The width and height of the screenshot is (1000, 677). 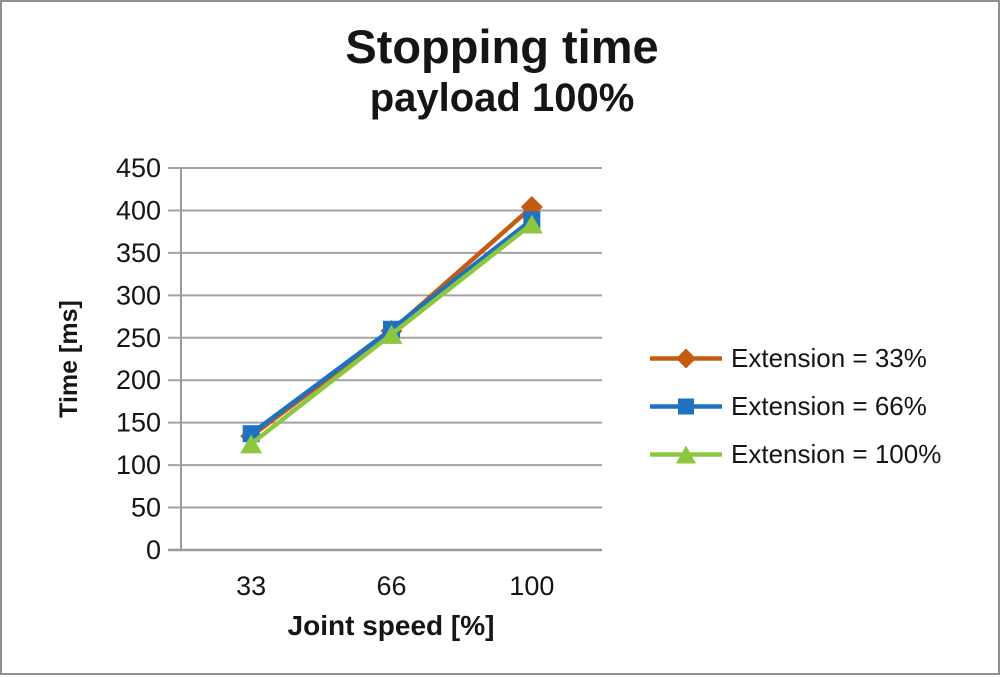 I want to click on chart-title-block: Stopping time payload 100%, so click(x=501, y=70).